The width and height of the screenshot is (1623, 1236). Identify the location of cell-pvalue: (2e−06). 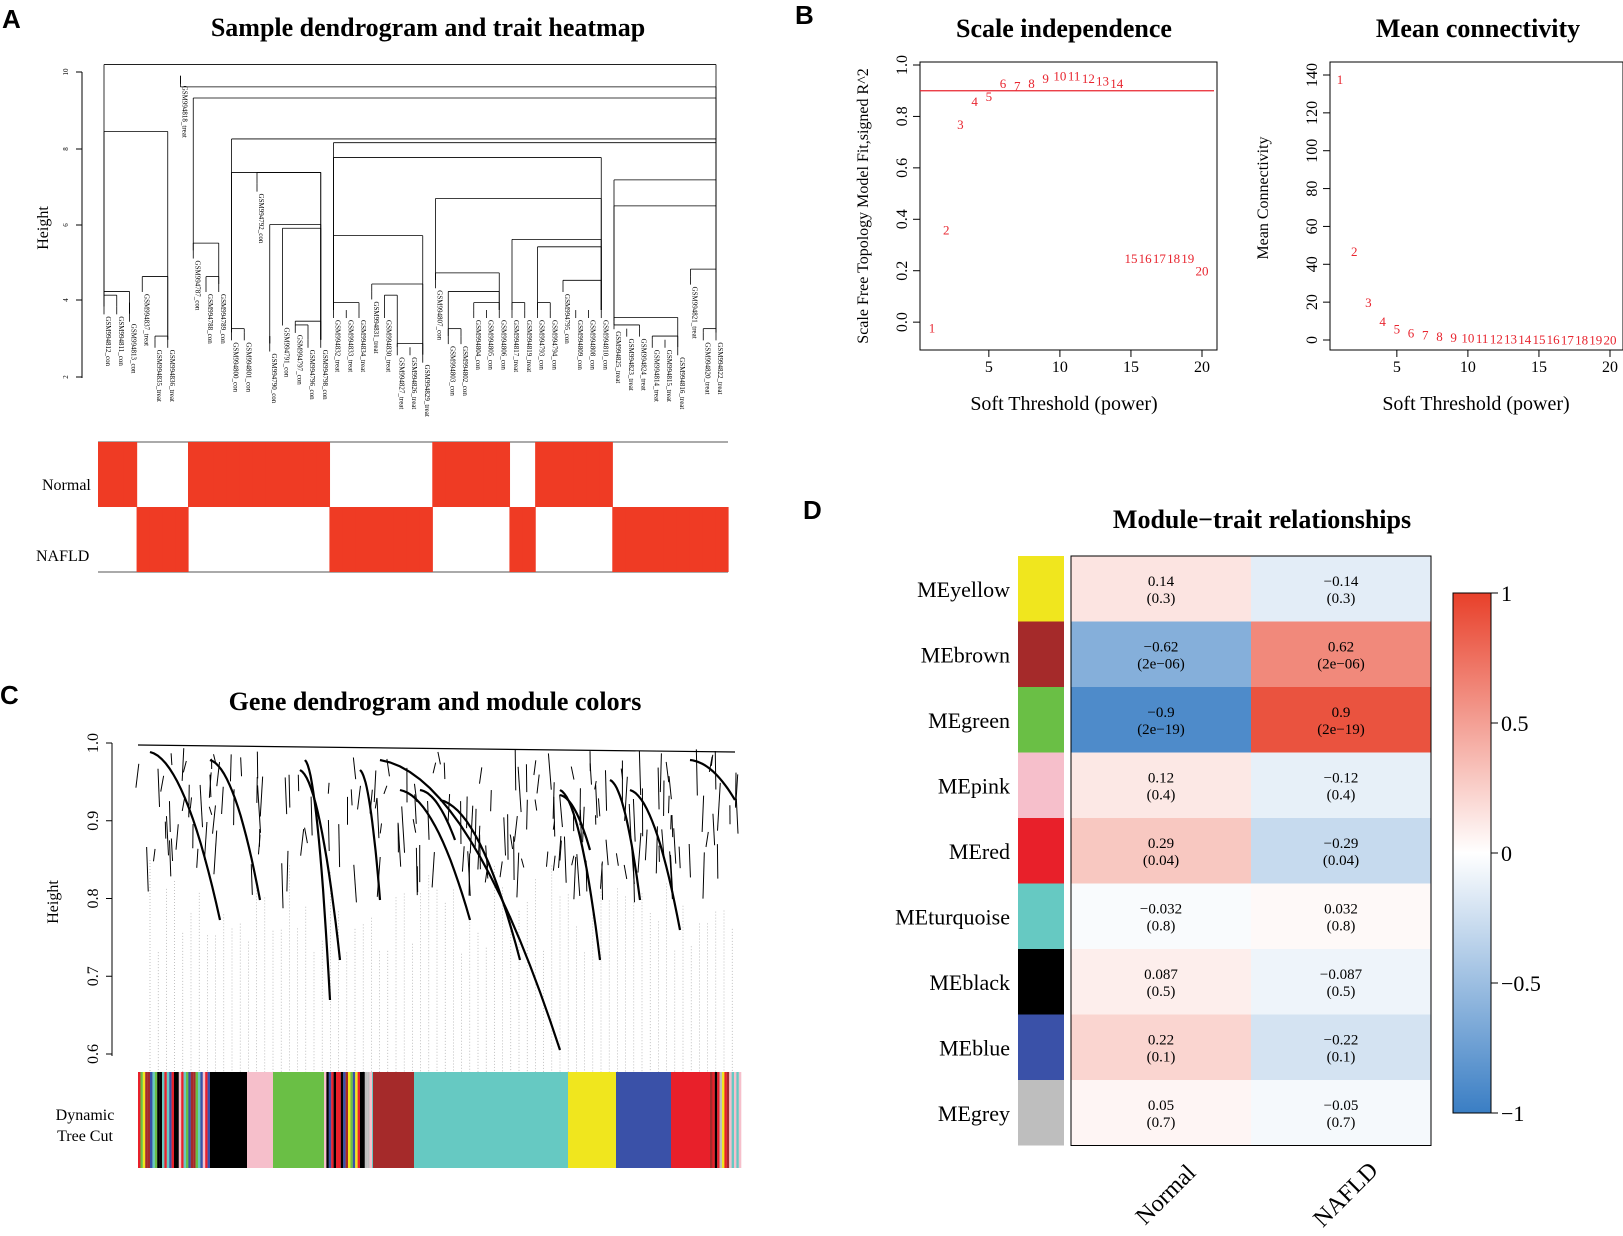
(1161, 664).